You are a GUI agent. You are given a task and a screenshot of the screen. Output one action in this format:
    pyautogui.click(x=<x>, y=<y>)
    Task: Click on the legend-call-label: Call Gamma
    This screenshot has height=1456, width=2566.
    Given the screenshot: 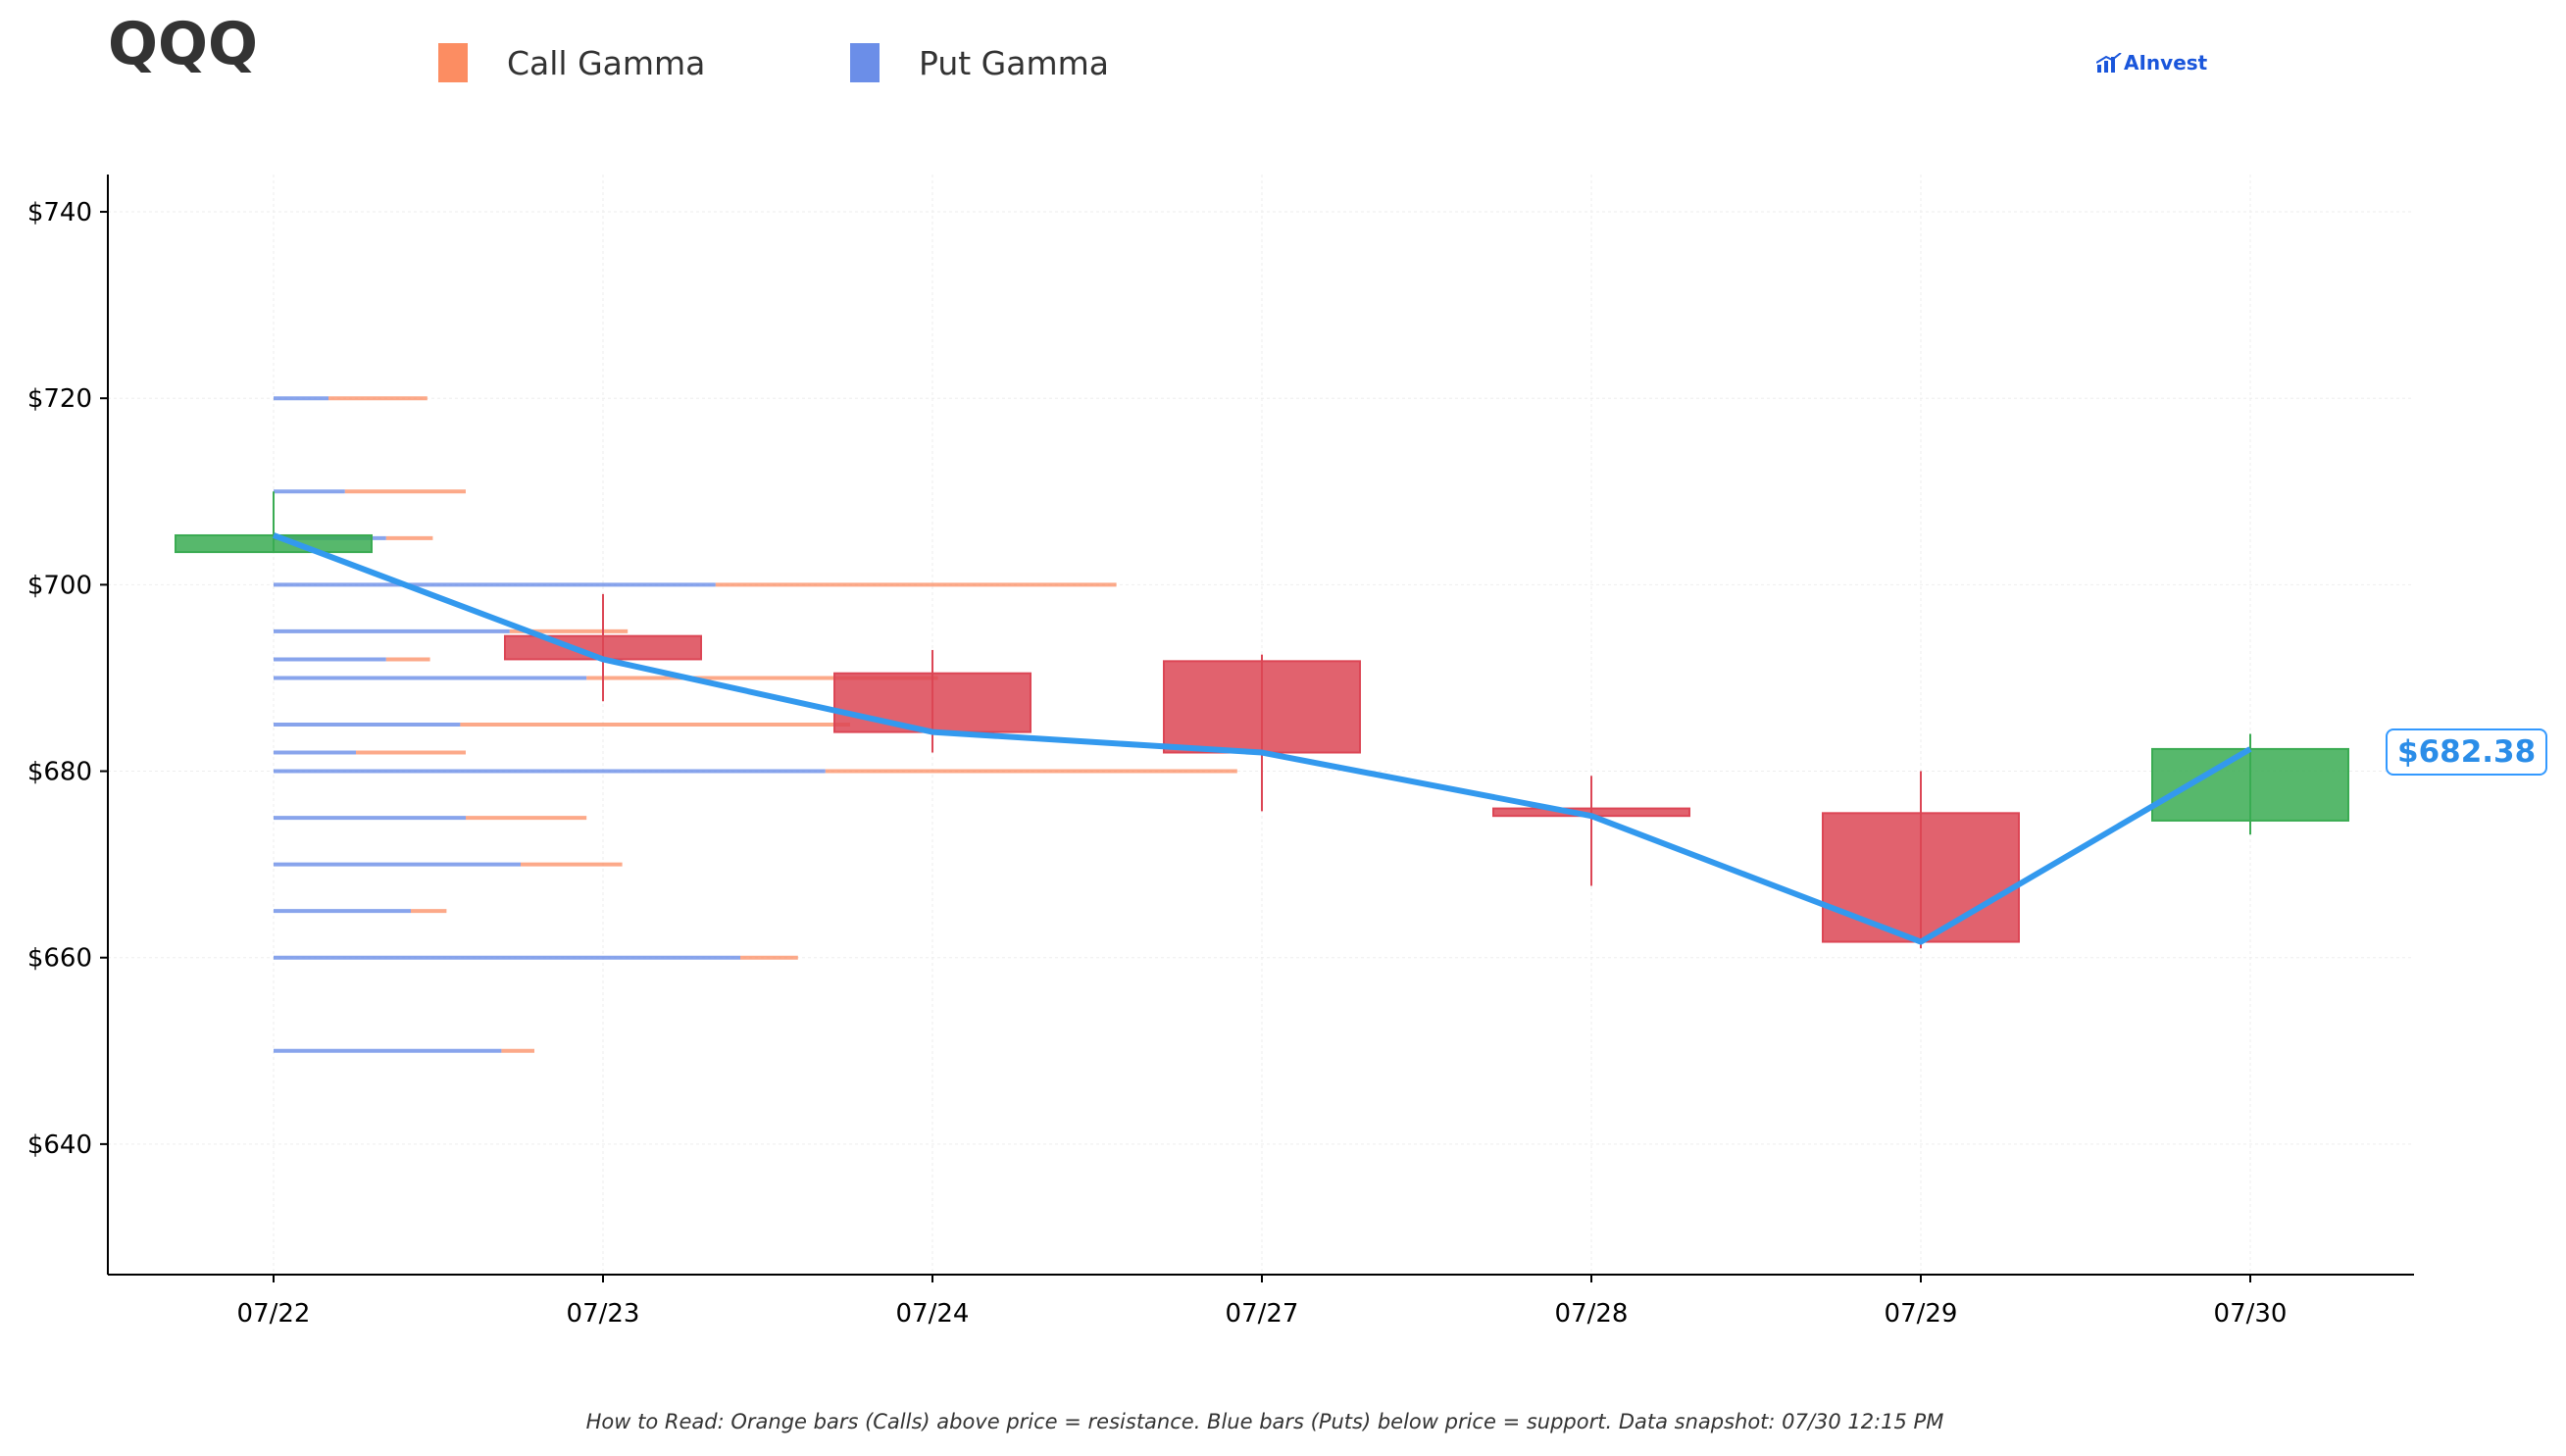 What is the action you would take?
    pyautogui.click(x=606, y=62)
    